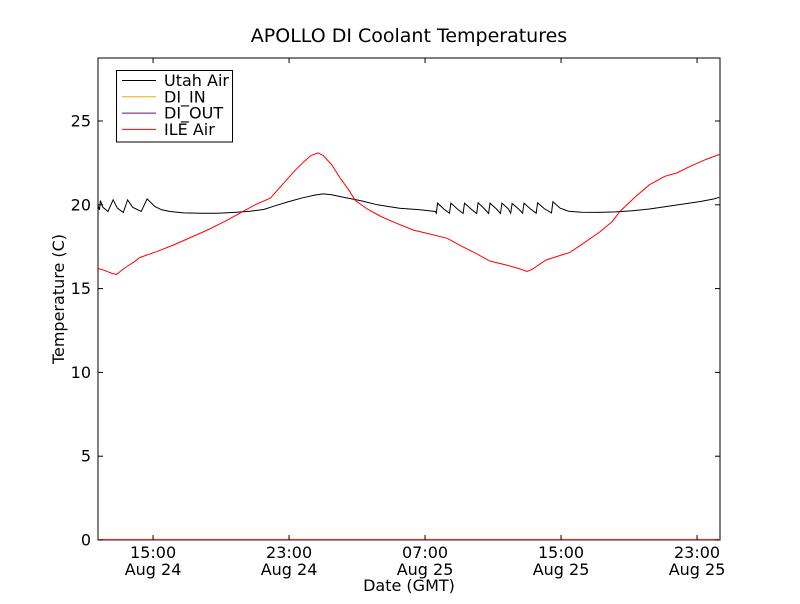 This screenshot has width=800, height=604. Describe the element at coordinates (189, 129) in the screenshot. I see `legend-label-ile-air: ILE Air` at that location.